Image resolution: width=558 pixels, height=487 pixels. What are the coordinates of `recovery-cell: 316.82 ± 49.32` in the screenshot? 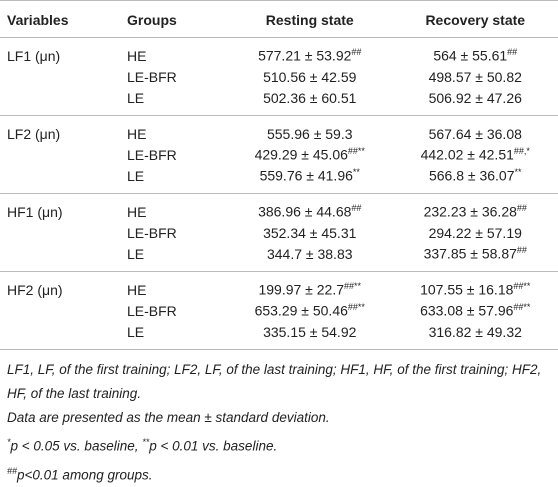 It's located at (475, 335).